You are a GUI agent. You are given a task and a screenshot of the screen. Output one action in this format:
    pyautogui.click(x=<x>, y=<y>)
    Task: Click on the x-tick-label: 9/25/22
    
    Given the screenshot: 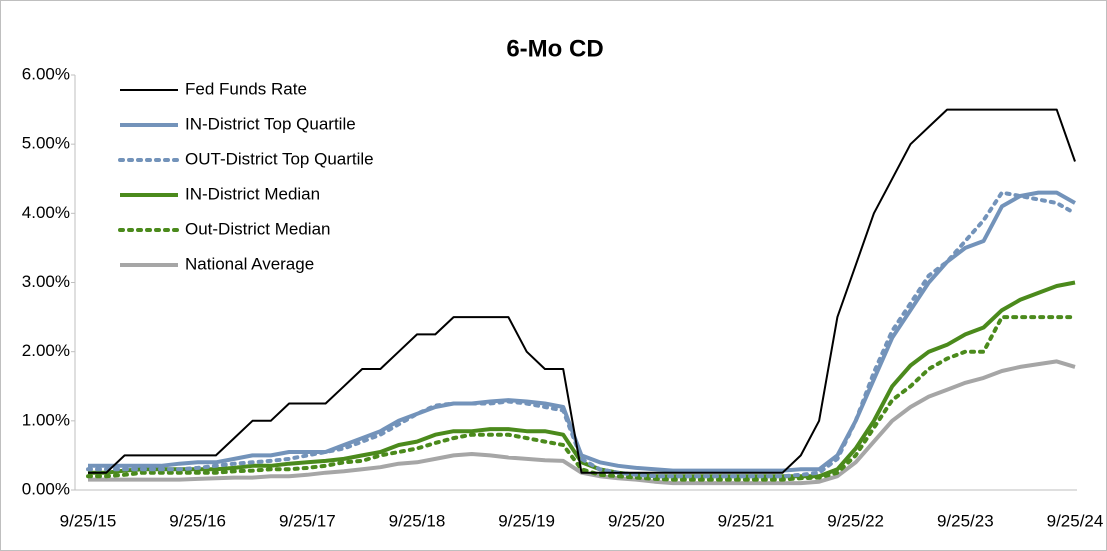 What is the action you would take?
    pyautogui.click(x=855, y=520)
    